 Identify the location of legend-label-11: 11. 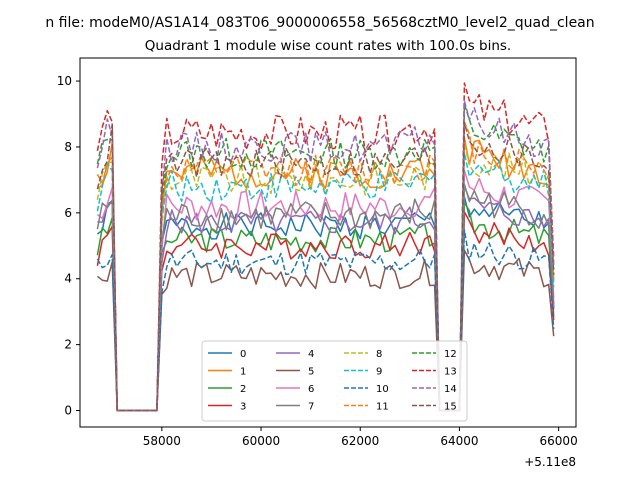
(382, 407).